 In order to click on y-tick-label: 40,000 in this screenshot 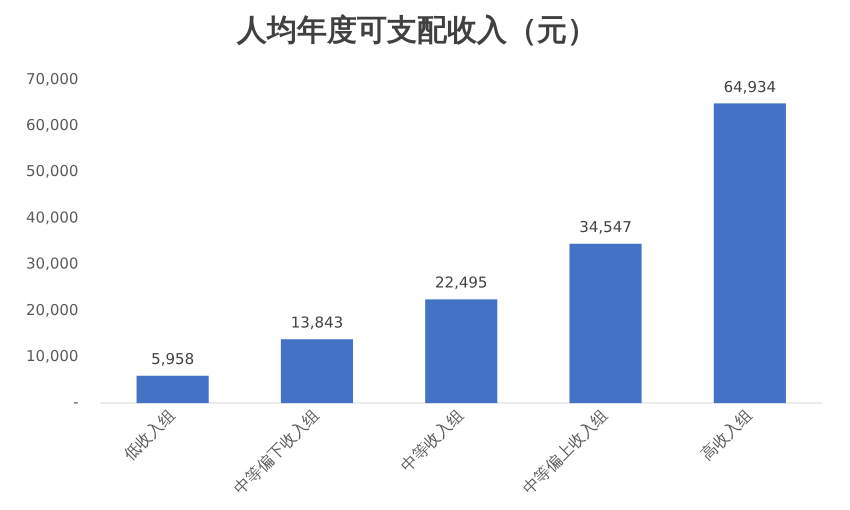, I will do `click(52, 217)`.